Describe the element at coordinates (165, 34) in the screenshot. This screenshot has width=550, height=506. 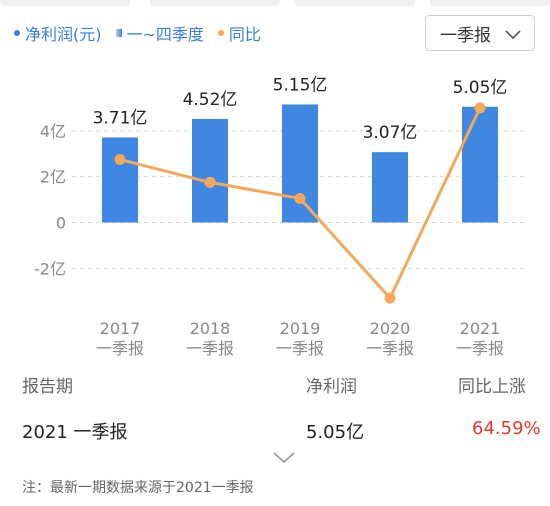
I see `legend-quarters-label: 一~四季度` at that location.